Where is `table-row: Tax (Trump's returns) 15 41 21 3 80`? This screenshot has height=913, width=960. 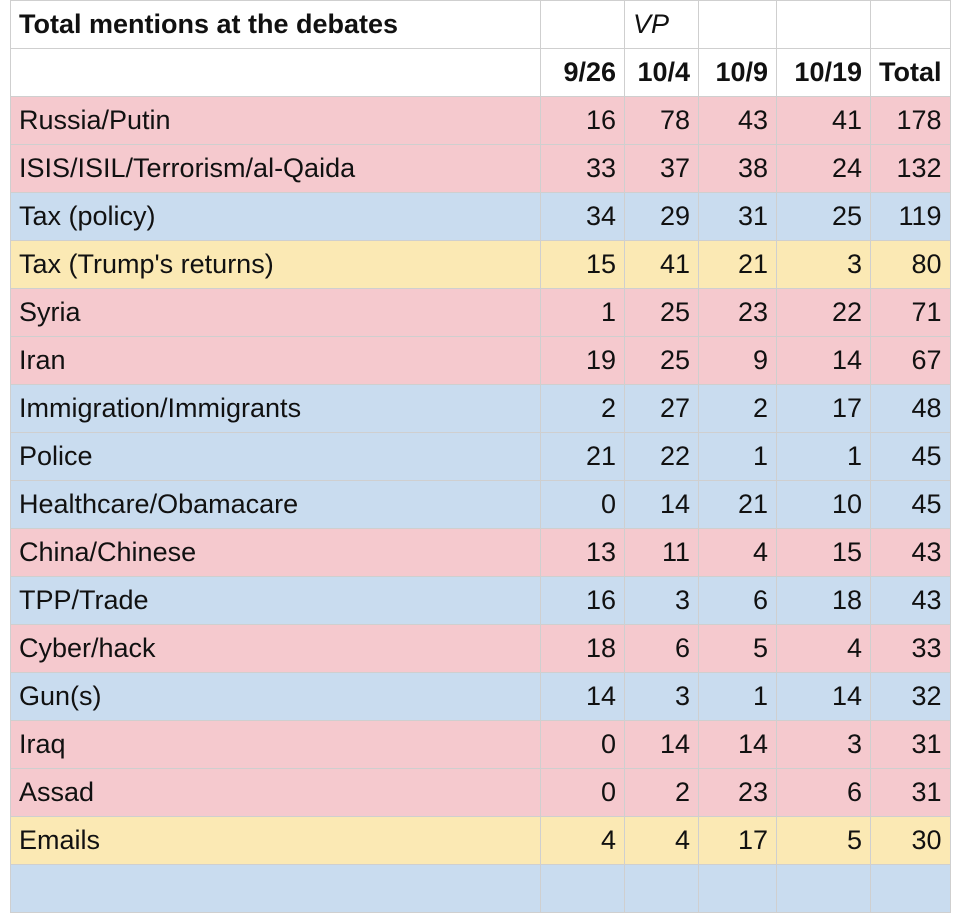
table-row: Tax (Trump's returns) 15 41 21 3 80 is located at coordinates (480, 264).